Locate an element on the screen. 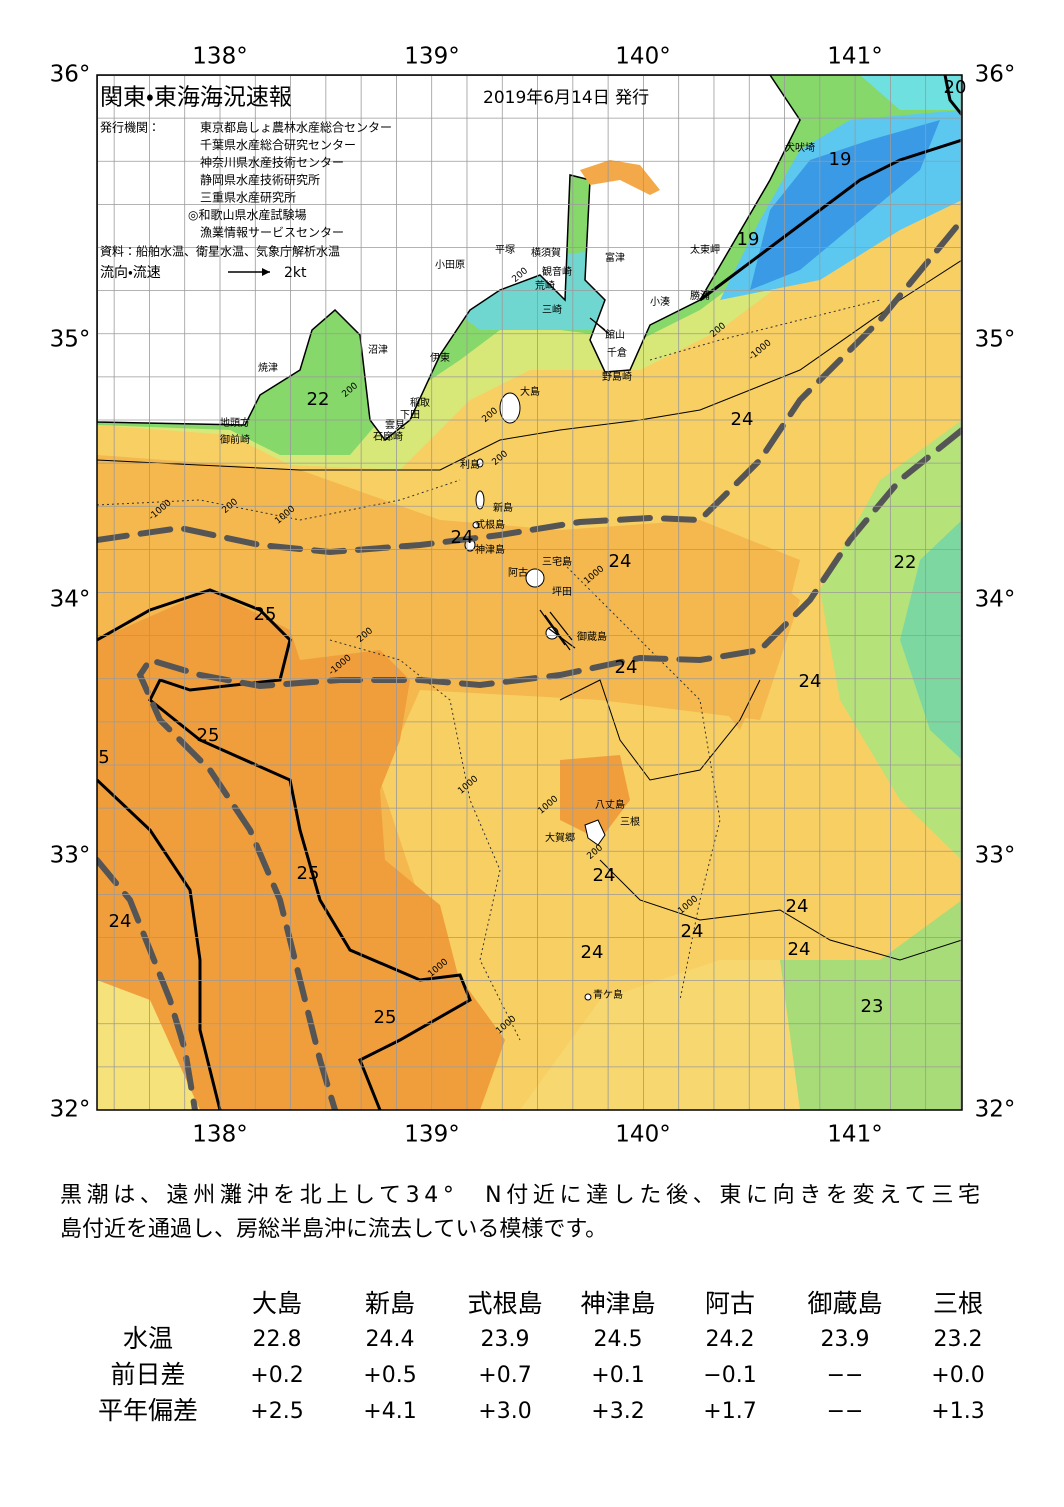 The height and width of the screenshot is (1507, 1064). sea-warm is located at coordinates (750, 625).